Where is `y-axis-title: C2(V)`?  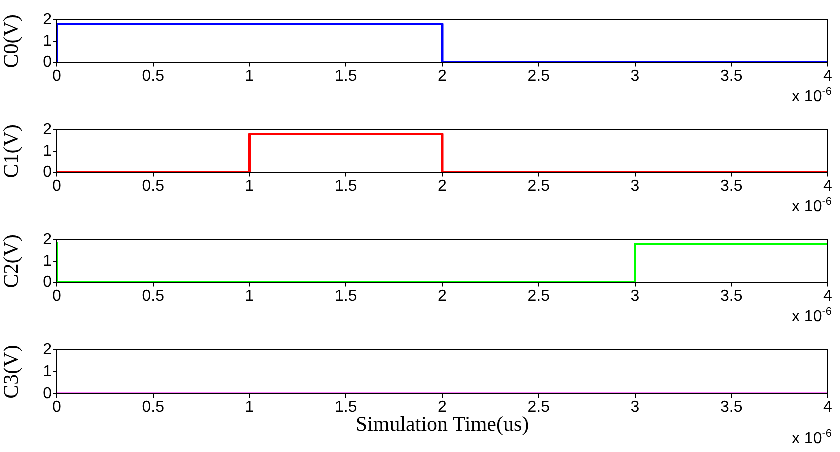
y-axis-title: C2(V) is located at coordinates (12, 261).